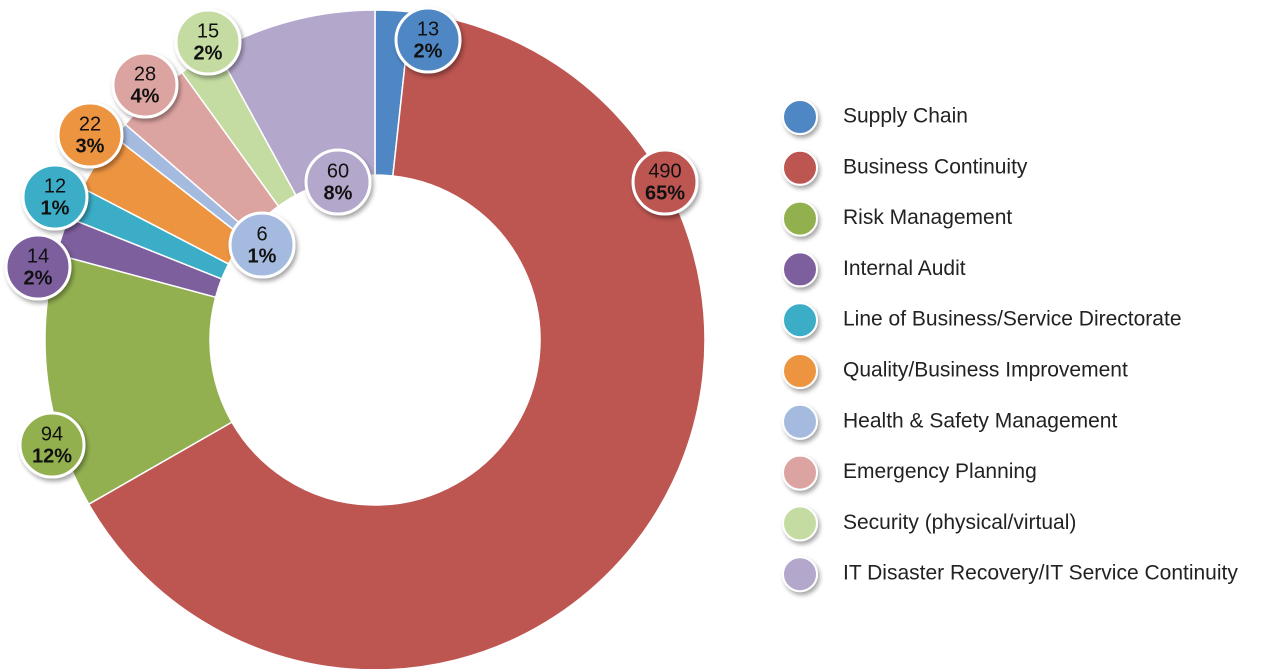 The height and width of the screenshot is (669, 1266). Describe the element at coordinates (55, 186) in the screenshot. I see `count-label: 12` at that location.